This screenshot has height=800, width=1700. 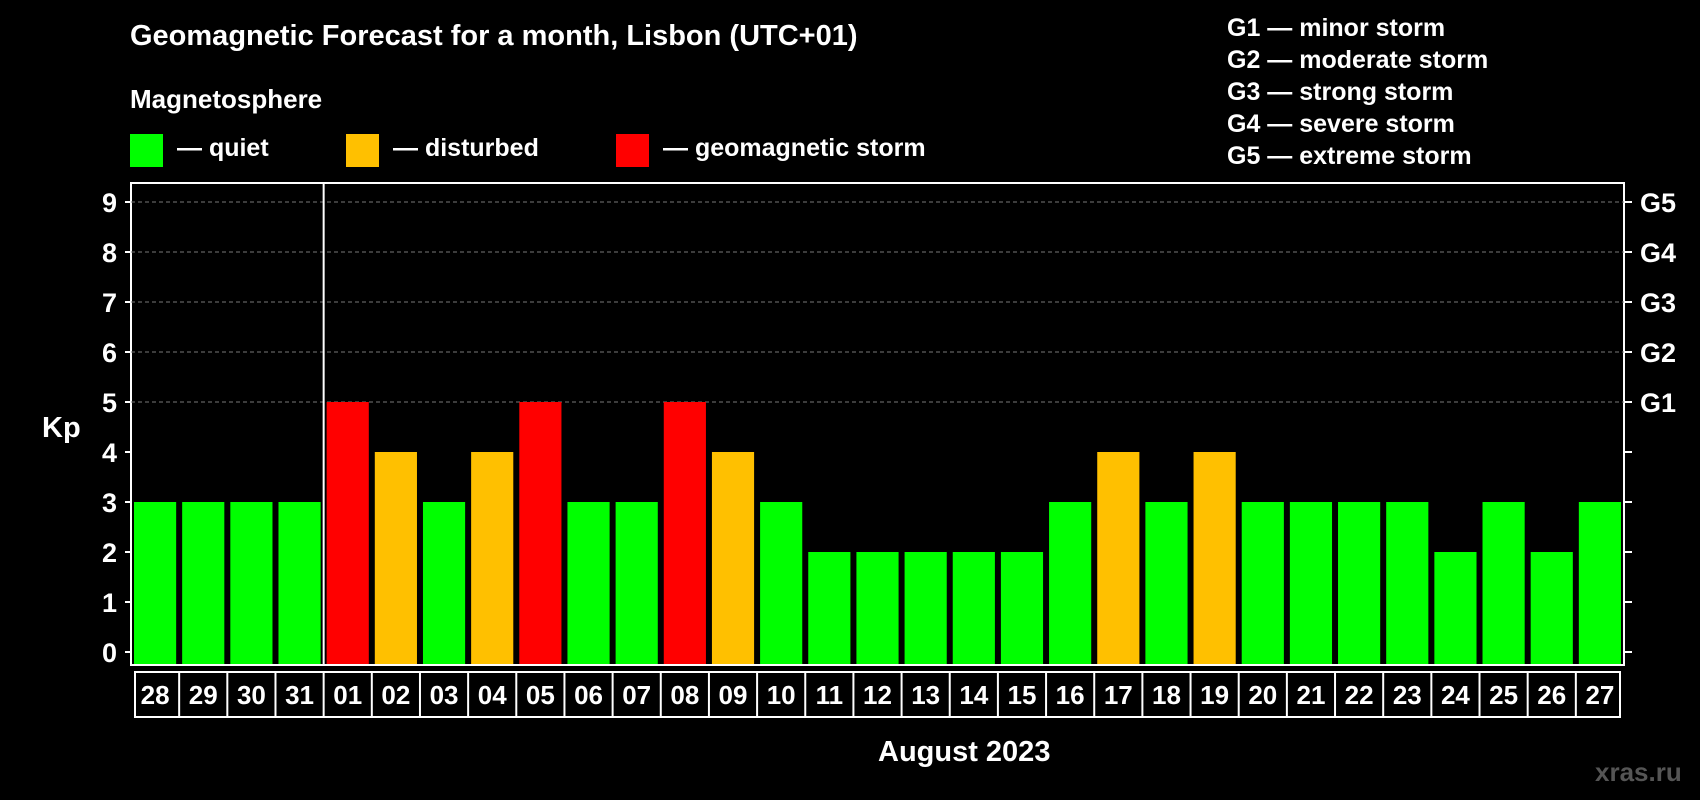 What do you see at coordinates (1658, 403) in the screenshot?
I see `right-axis-label-g1: G1` at bounding box center [1658, 403].